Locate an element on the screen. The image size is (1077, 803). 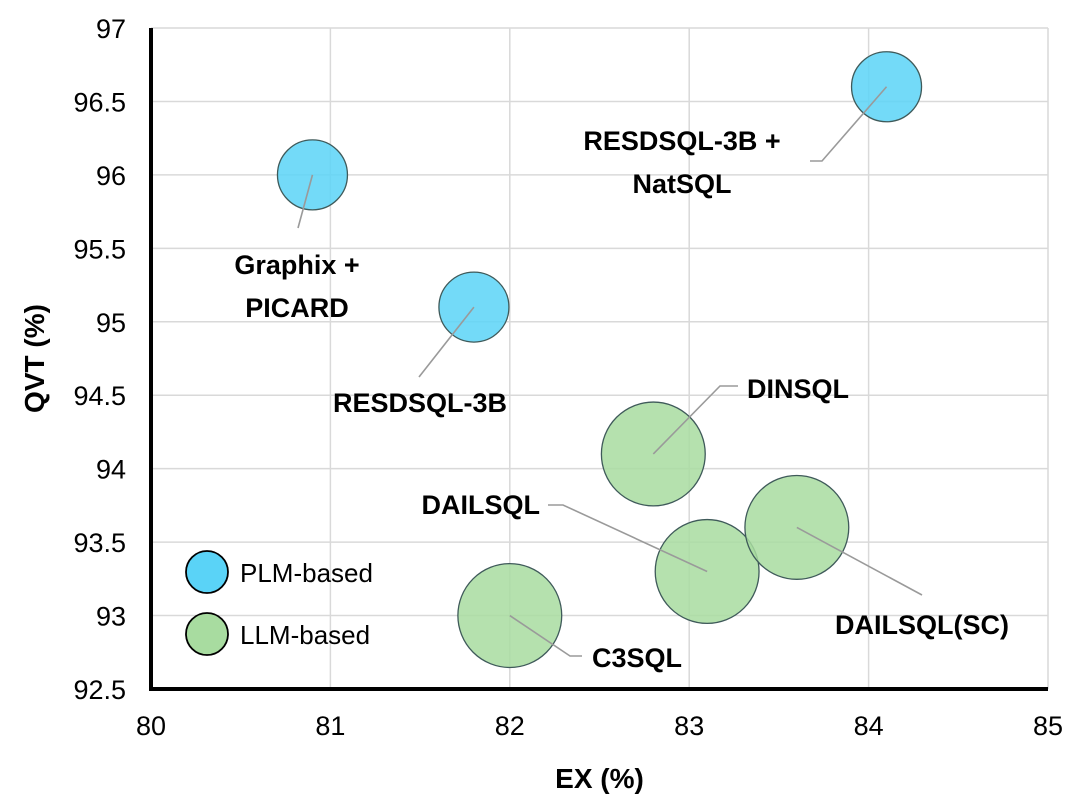
x-tick-label: 81 is located at coordinates (330, 726).